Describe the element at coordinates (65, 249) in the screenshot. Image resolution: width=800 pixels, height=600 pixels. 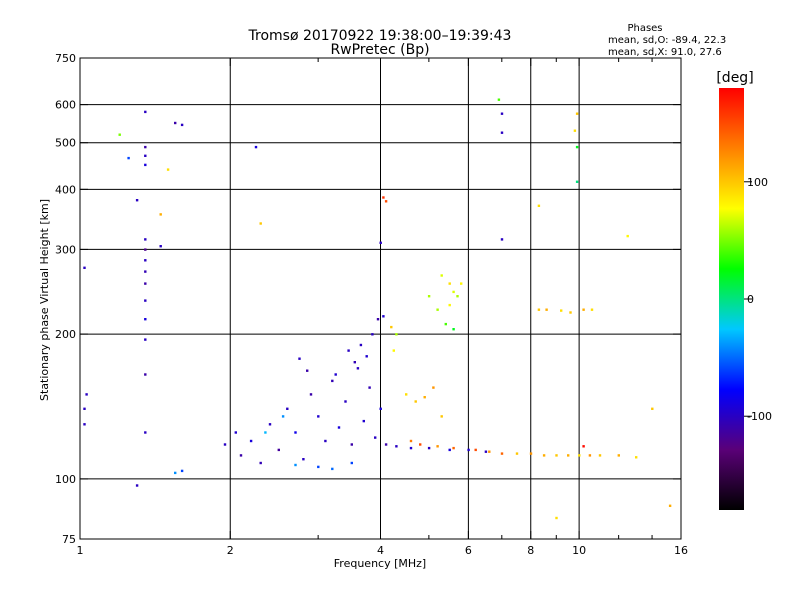
I see `y-tick-label: 300` at that location.